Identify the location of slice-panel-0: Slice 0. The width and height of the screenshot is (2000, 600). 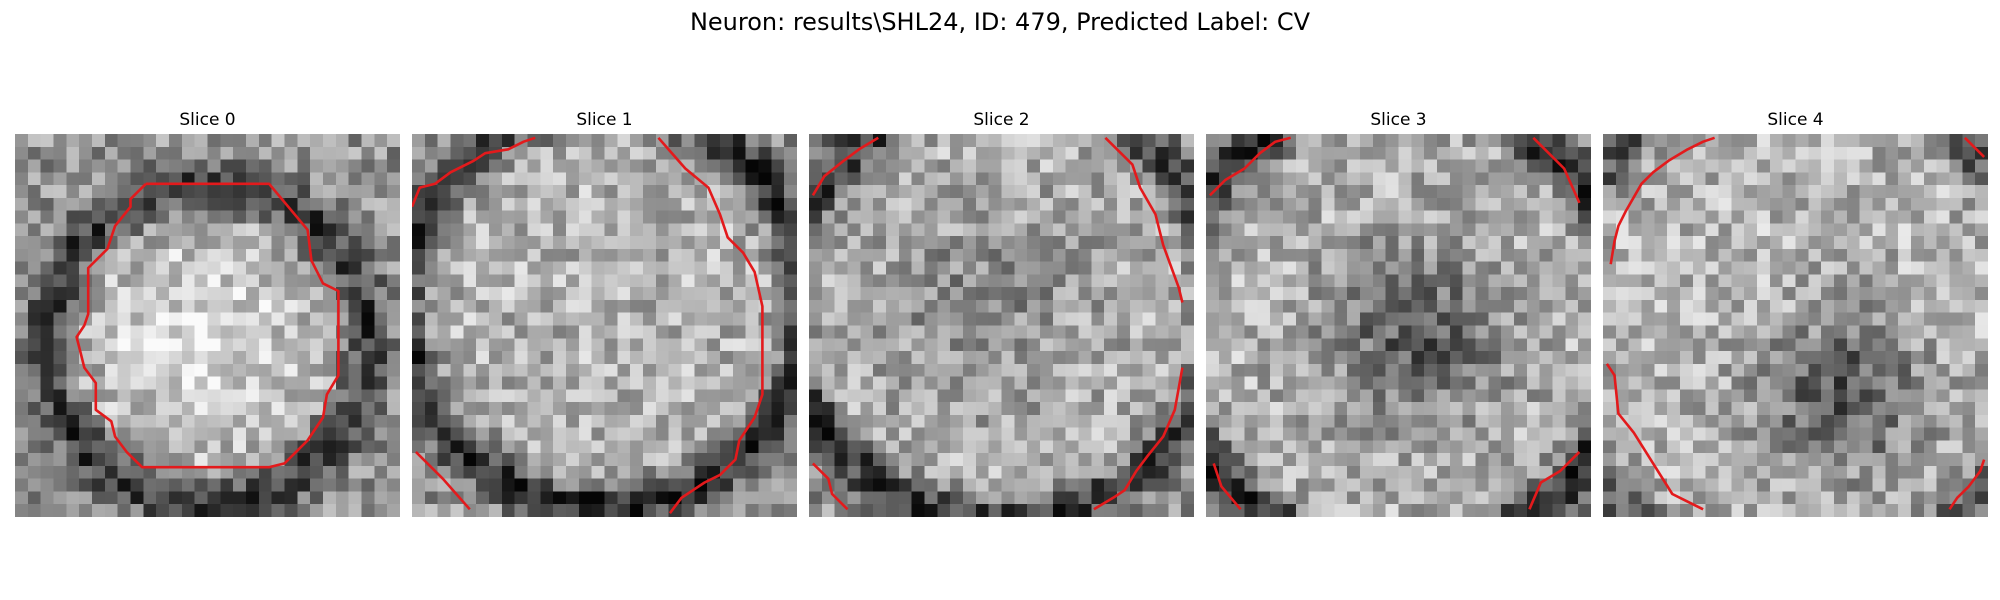
(207, 312).